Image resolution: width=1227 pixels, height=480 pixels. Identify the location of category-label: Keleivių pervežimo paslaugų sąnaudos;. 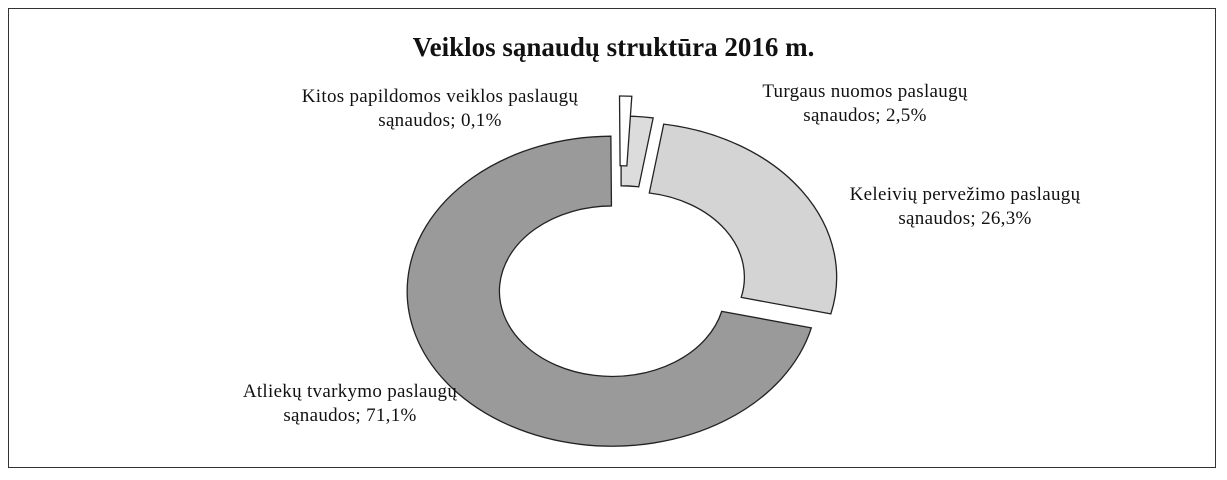
(965, 206).